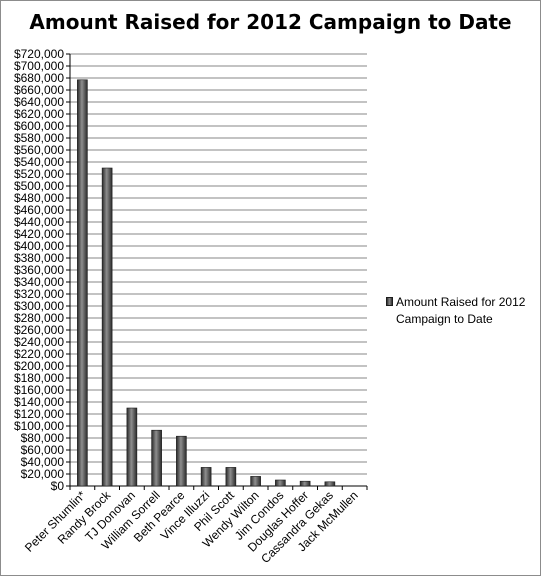 The width and height of the screenshot is (543, 578). I want to click on y-tick-label: $160,000, so click(39, 390).